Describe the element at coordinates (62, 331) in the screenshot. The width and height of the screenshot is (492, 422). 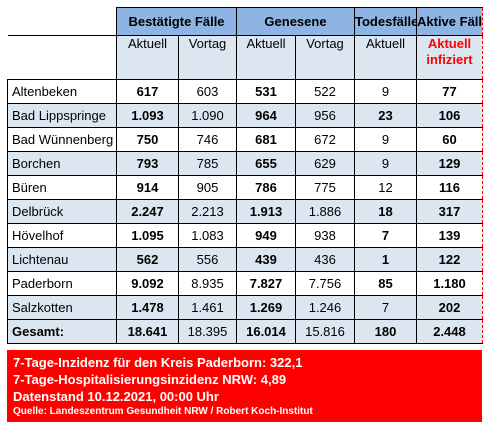
I see `total-label: Gesamt:` at that location.